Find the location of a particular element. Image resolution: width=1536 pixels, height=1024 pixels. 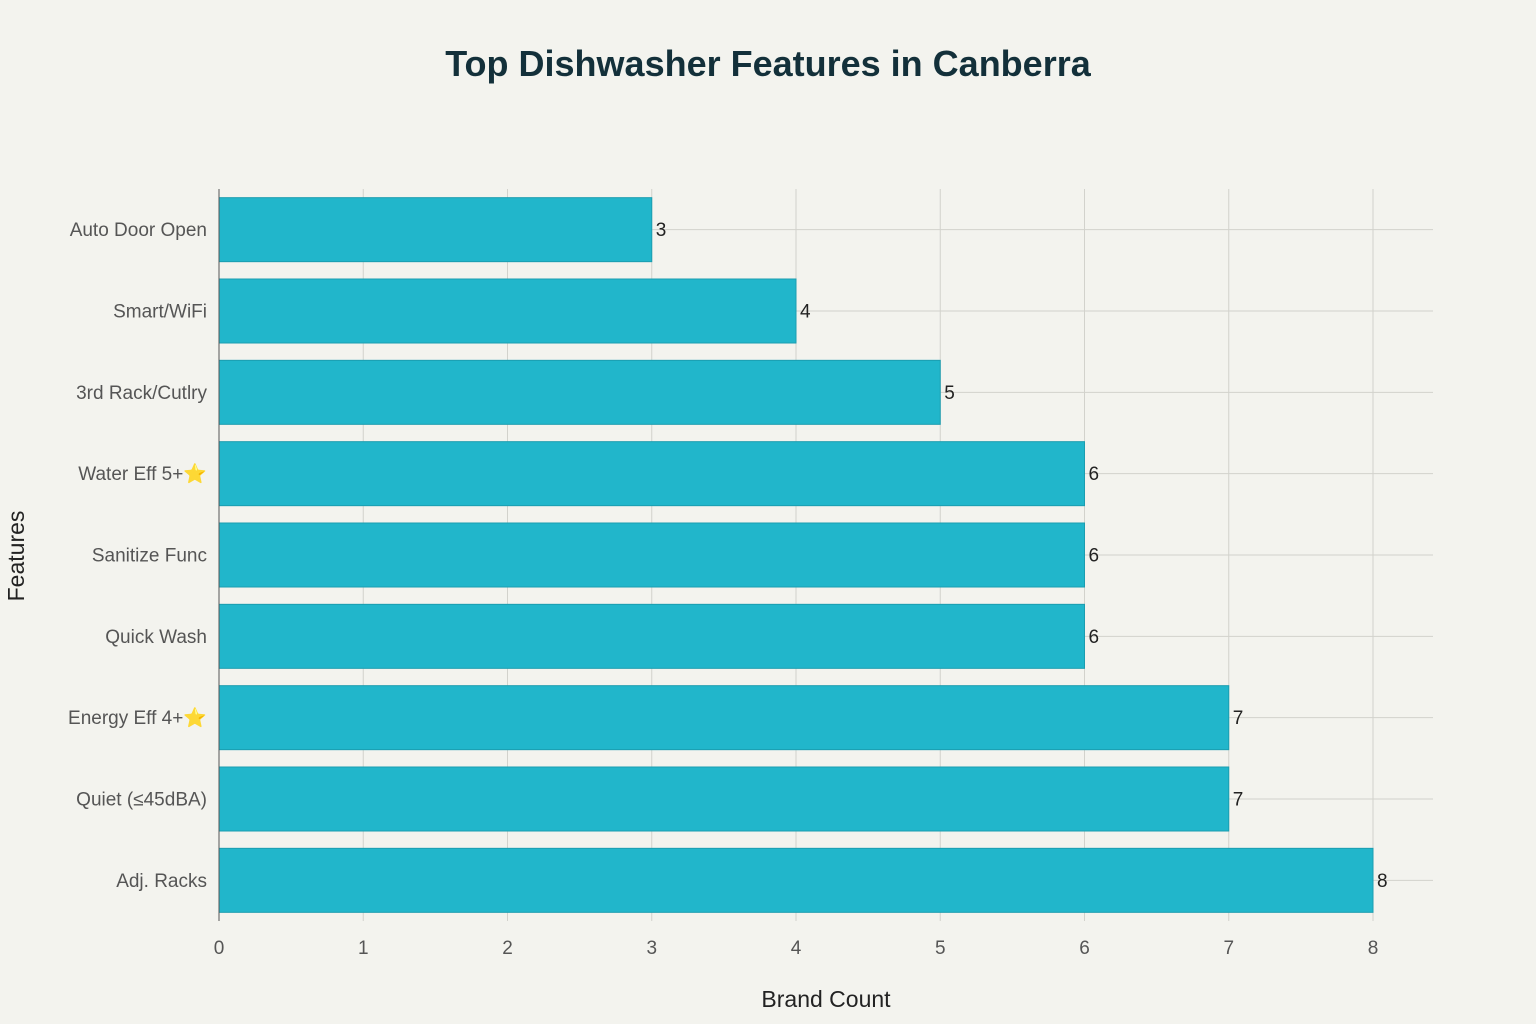

x-tick-label: 7 is located at coordinates (1228, 948).